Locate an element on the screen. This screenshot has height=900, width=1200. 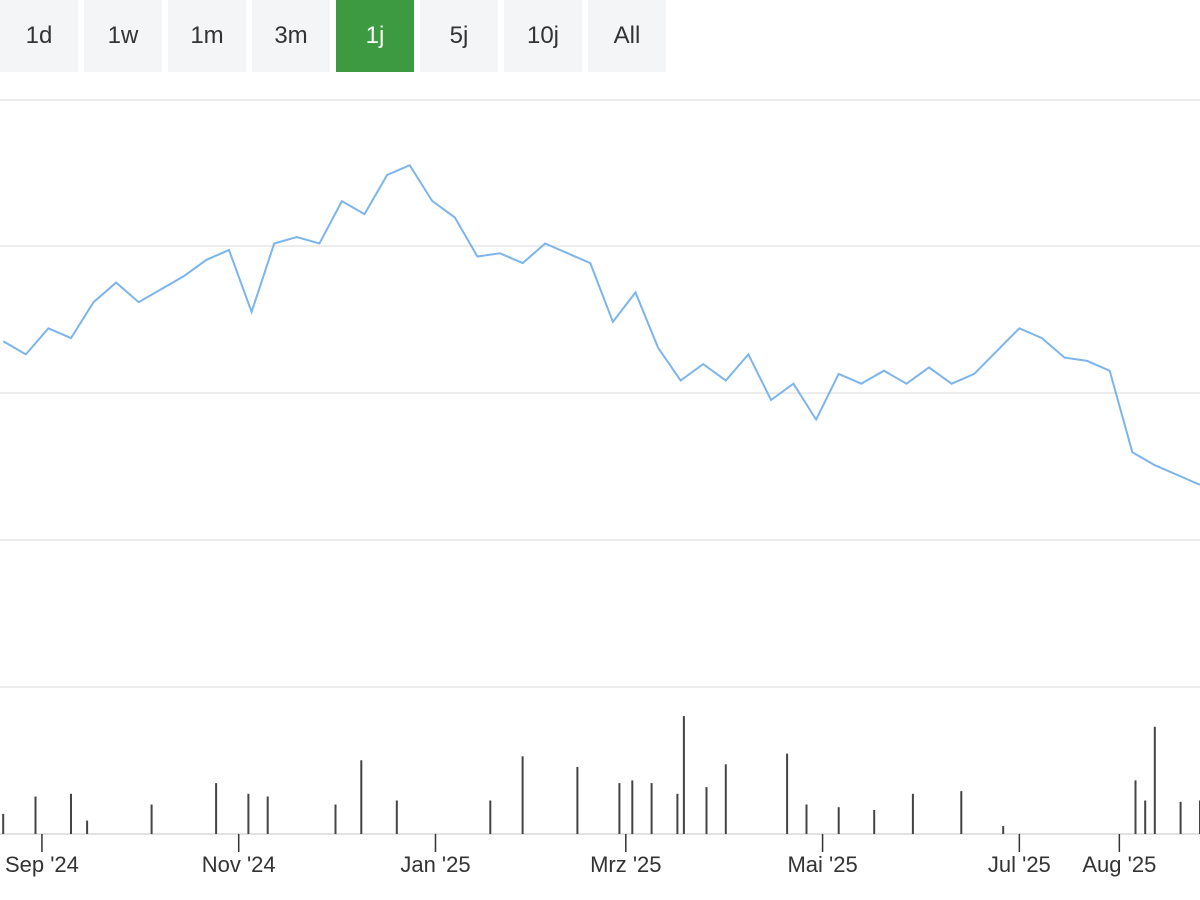
range-button-all: All is located at coordinates (627, 36).